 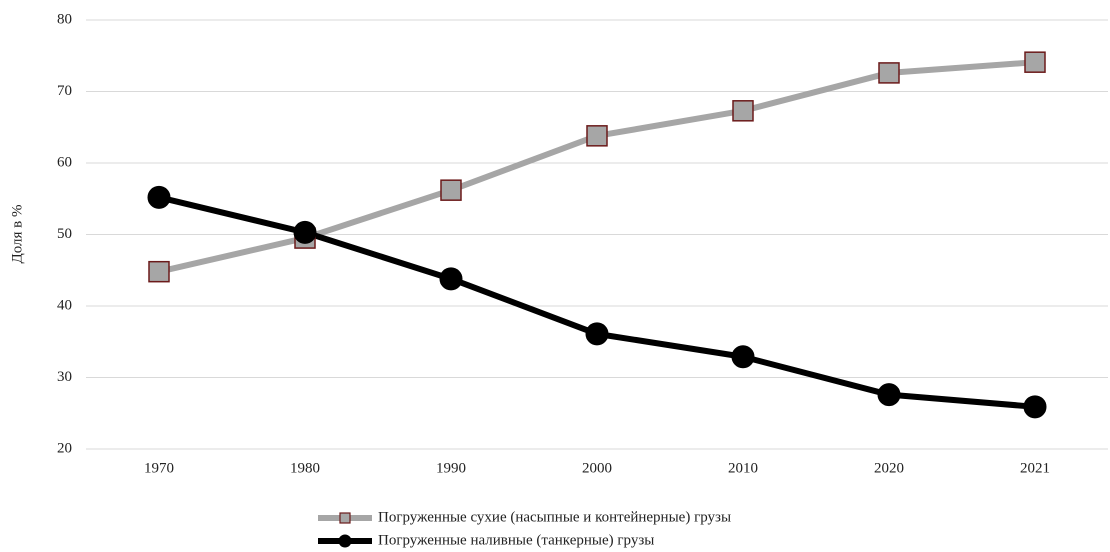 What do you see at coordinates (516, 540) in the screenshot?
I see `legend-label: Погруженные наливные (танкерные) грузы` at bounding box center [516, 540].